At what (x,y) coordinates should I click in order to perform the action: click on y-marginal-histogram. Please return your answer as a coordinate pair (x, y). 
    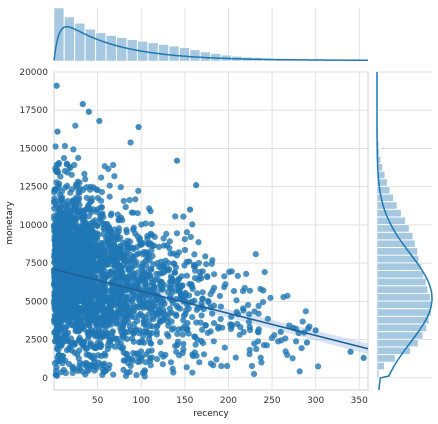
    Looking at the image, I should click on (404, 231).